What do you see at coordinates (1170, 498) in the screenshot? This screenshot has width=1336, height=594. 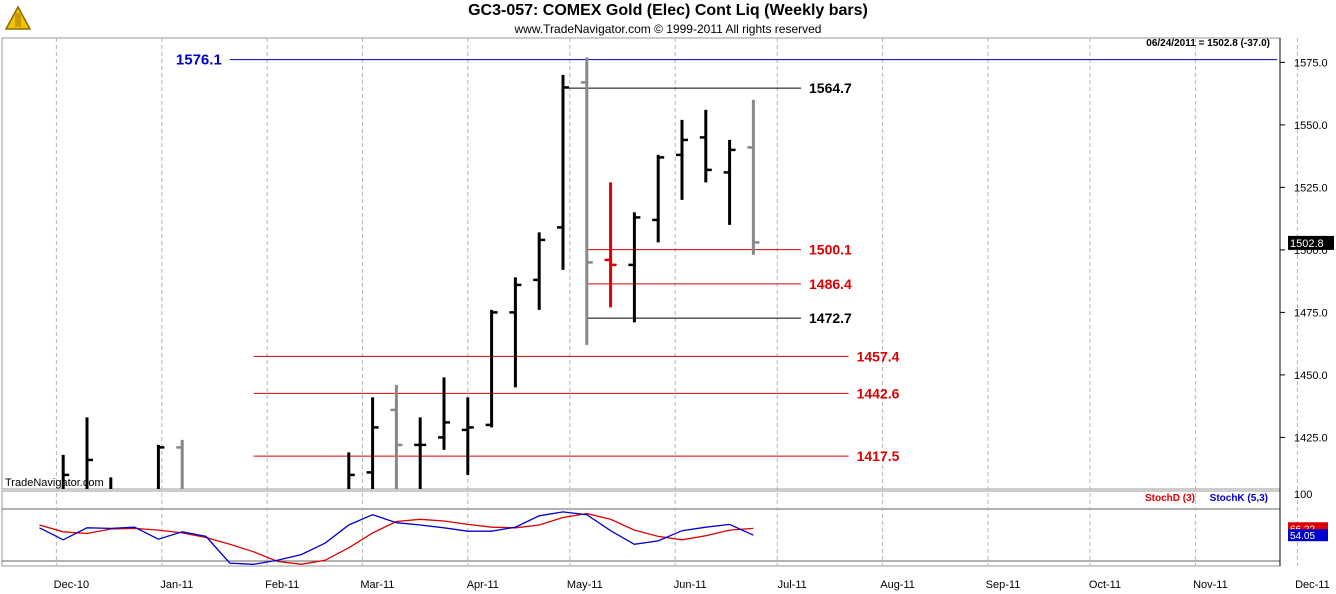 I see `legend-stochD: StochD (3)` at bounding box center [1170, 498].